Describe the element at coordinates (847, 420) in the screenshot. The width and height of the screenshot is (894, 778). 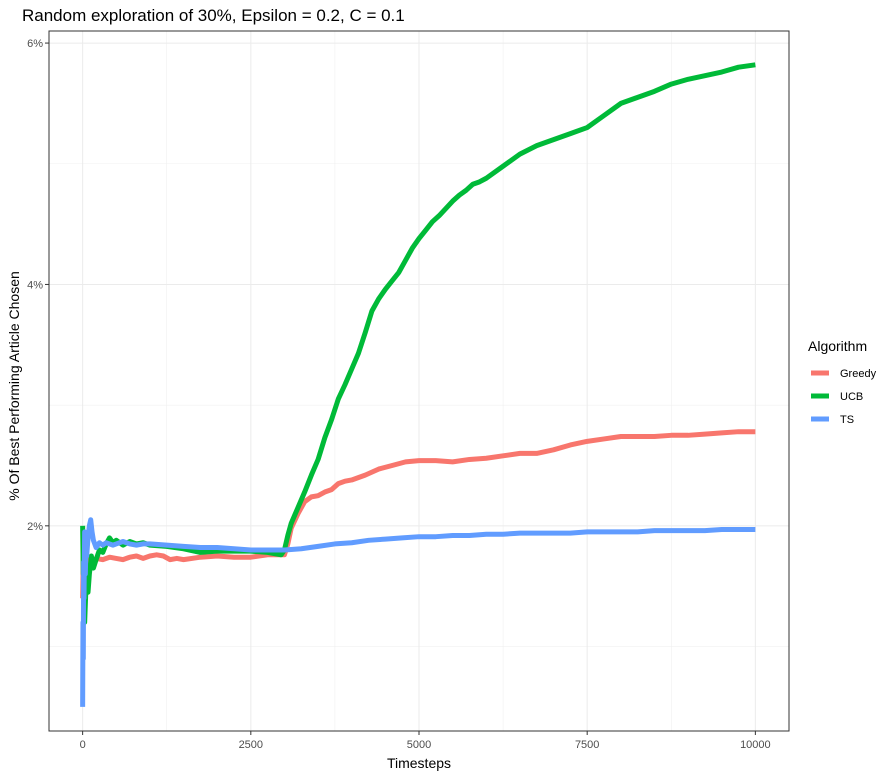
I see `legend-label-ts: TS` at that location.